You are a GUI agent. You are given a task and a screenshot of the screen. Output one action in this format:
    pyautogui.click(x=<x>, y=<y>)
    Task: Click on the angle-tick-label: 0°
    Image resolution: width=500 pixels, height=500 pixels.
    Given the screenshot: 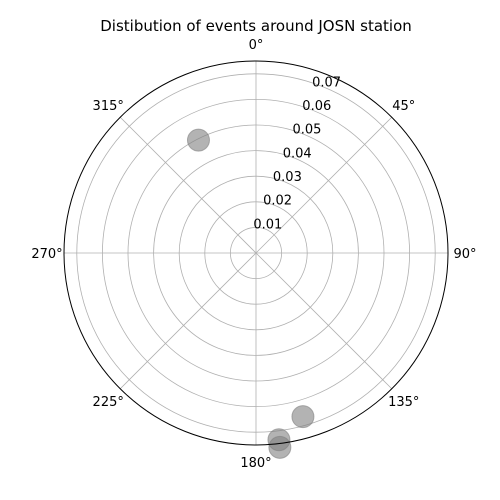 What is the action you would take?
    pyautogui.click(x=256, y=45)
    